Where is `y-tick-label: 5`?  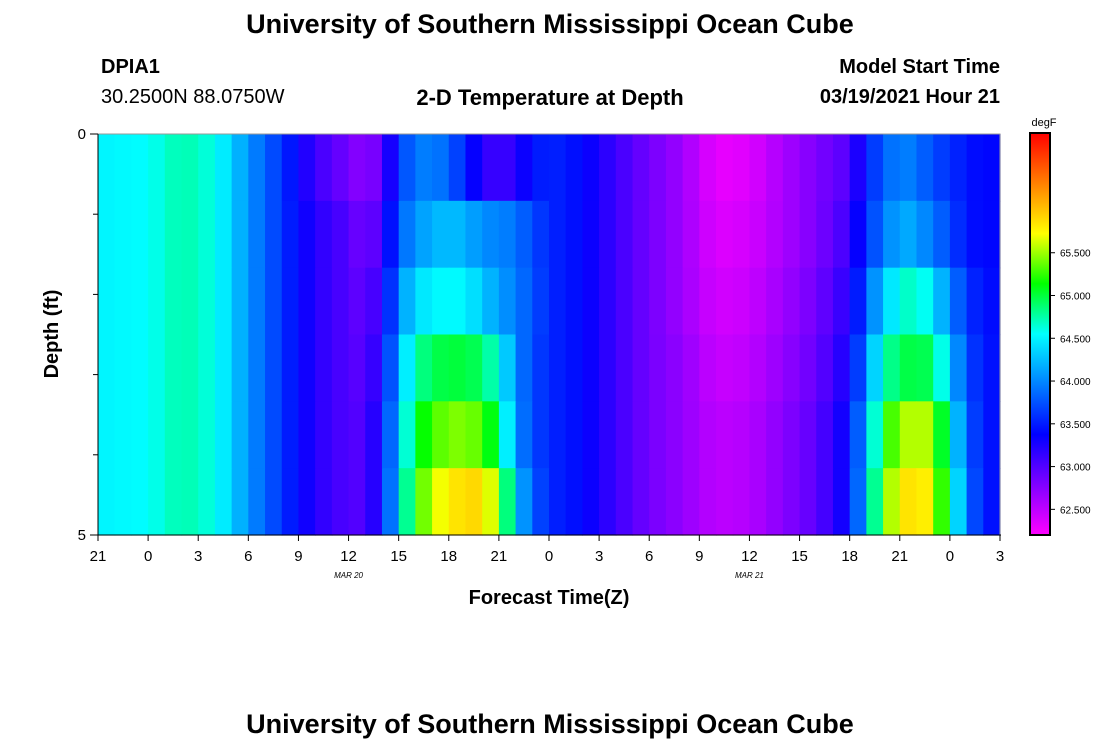 y-tick-label: 5 is located at coordinates (82, 535).